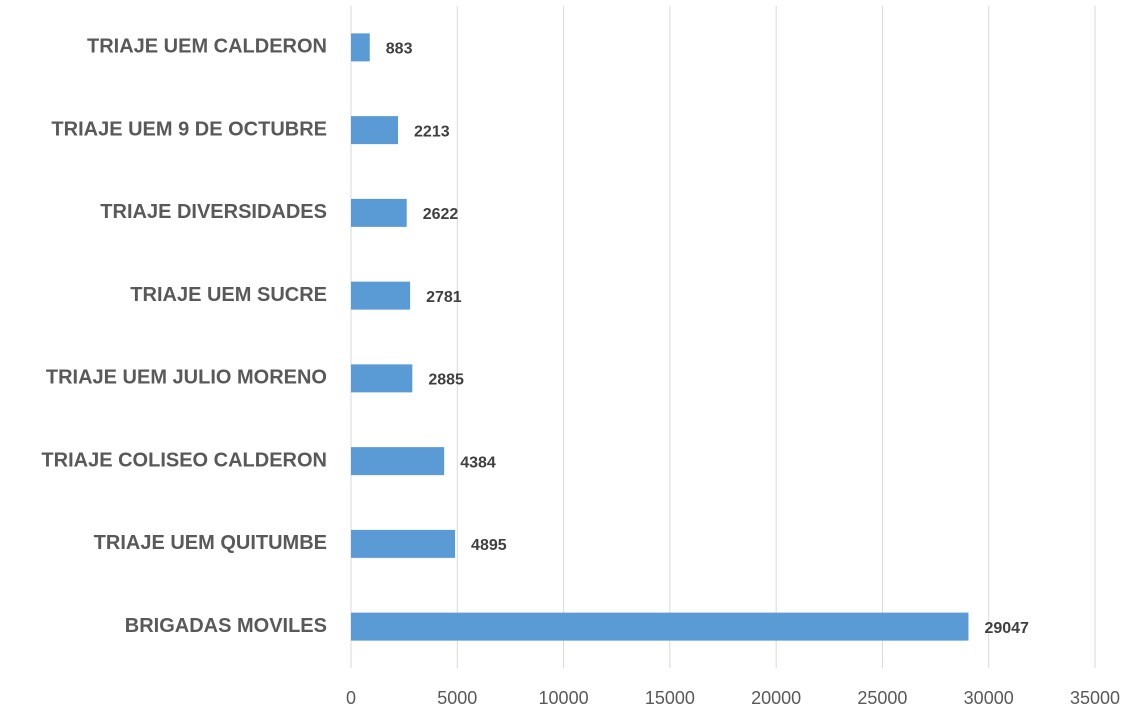  What do you see at coordinates (882, 698) in the screenshot?
I see `x-tick-label: 25000` at bounding box center [882, 698].